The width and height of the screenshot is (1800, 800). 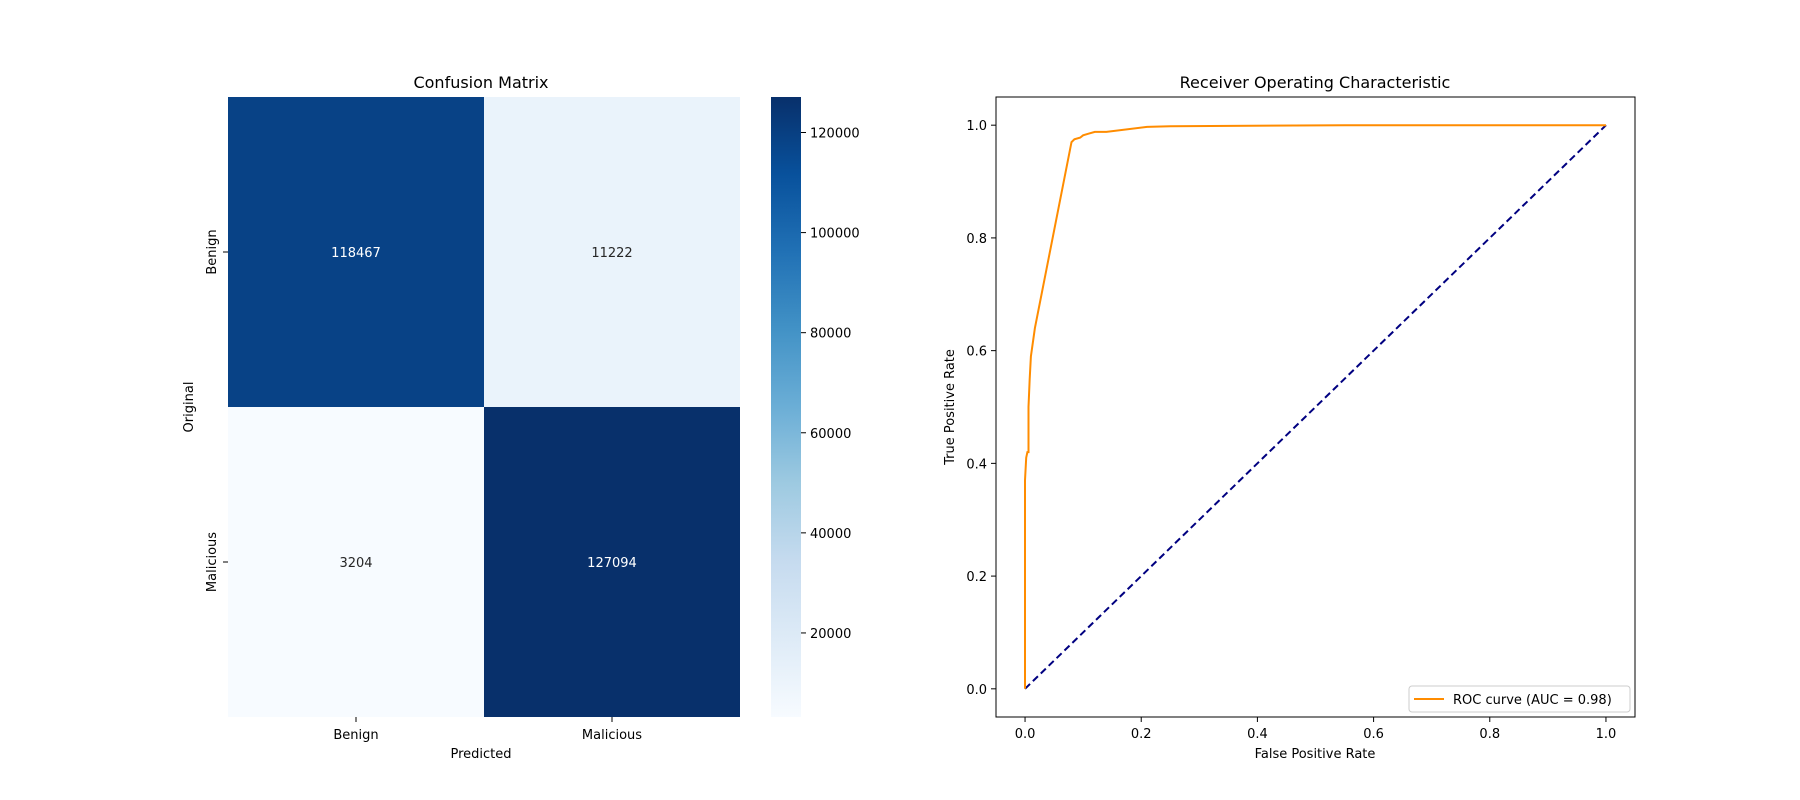 I want to click on x-tick-label: Malicious, so click(x=612, y=735).